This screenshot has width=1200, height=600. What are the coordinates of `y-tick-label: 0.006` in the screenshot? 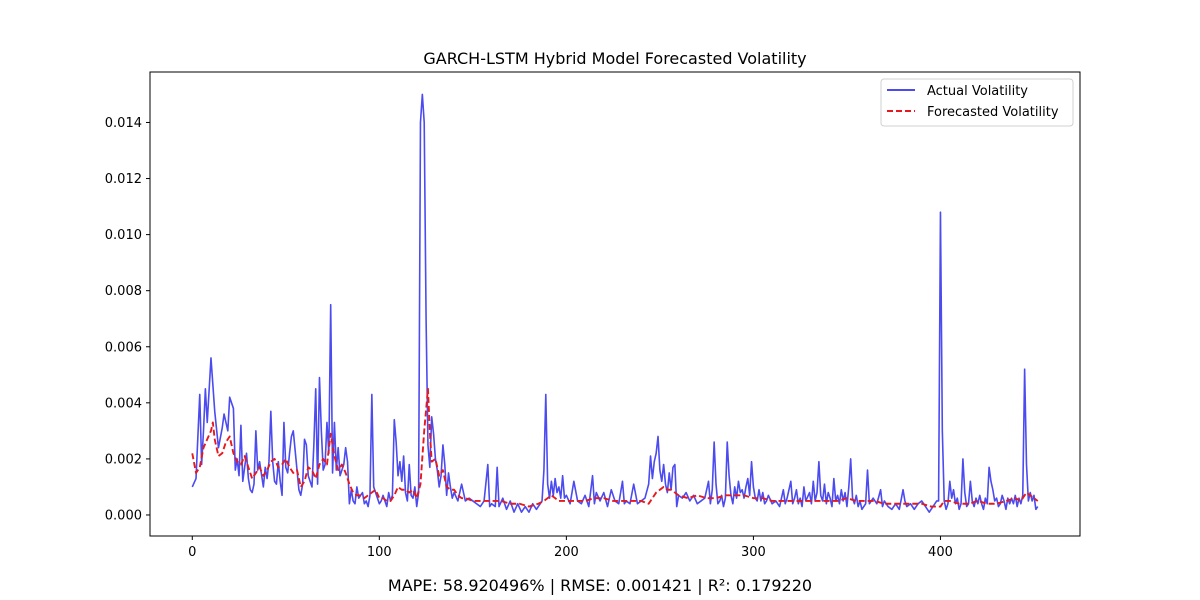 It's located at (123, 347).